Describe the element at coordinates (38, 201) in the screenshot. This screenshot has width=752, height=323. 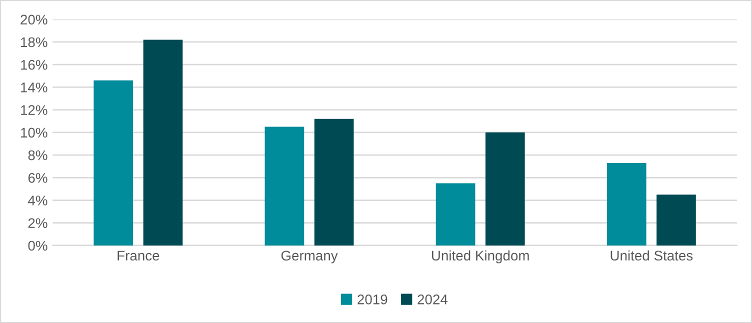
I see `y-tick-label: 4%` at that location.